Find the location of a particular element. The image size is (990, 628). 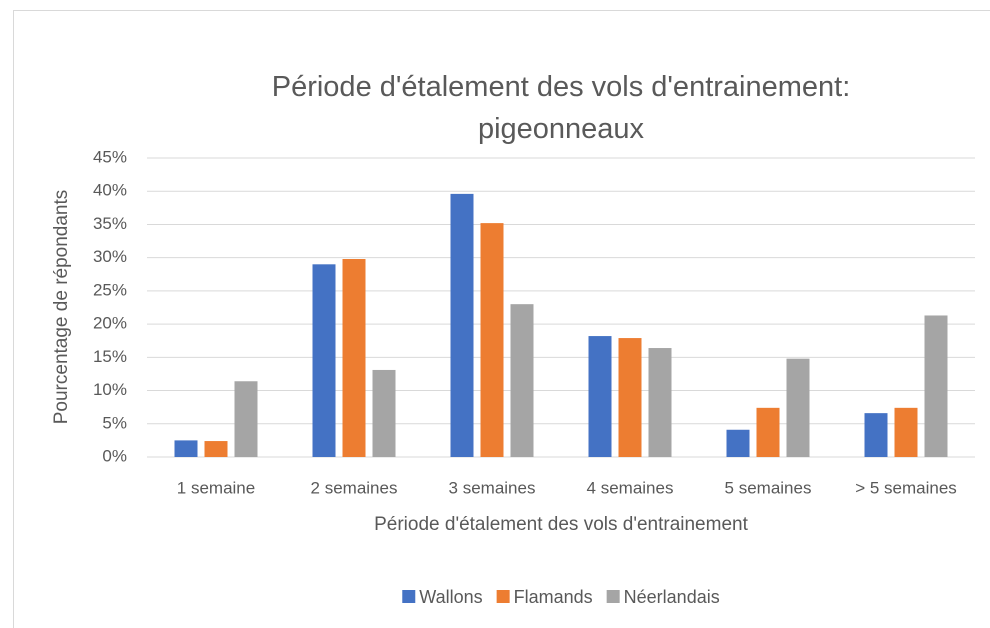

y-tick-label: 35% is located at coordinates (110, 223).